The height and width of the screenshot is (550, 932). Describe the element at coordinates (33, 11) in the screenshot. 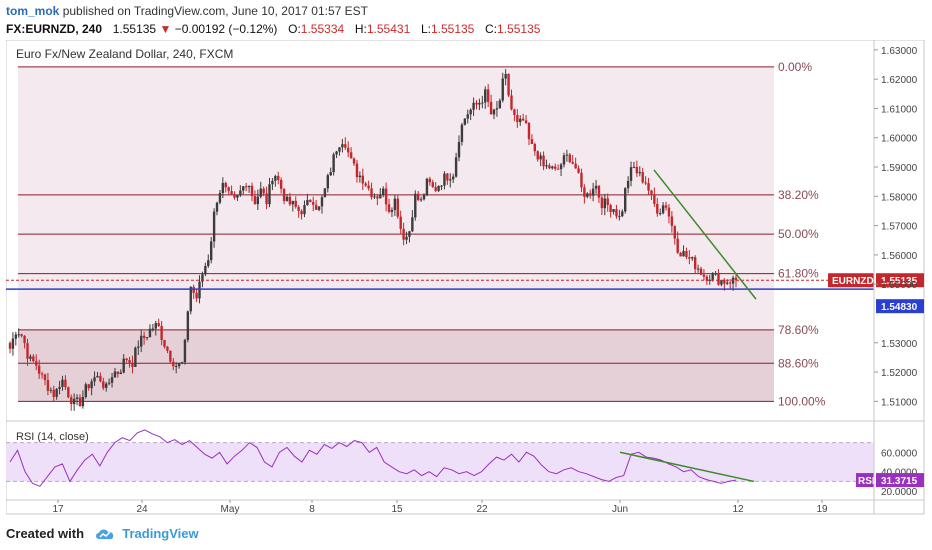

I see `author-link: tom_mok` at that location.